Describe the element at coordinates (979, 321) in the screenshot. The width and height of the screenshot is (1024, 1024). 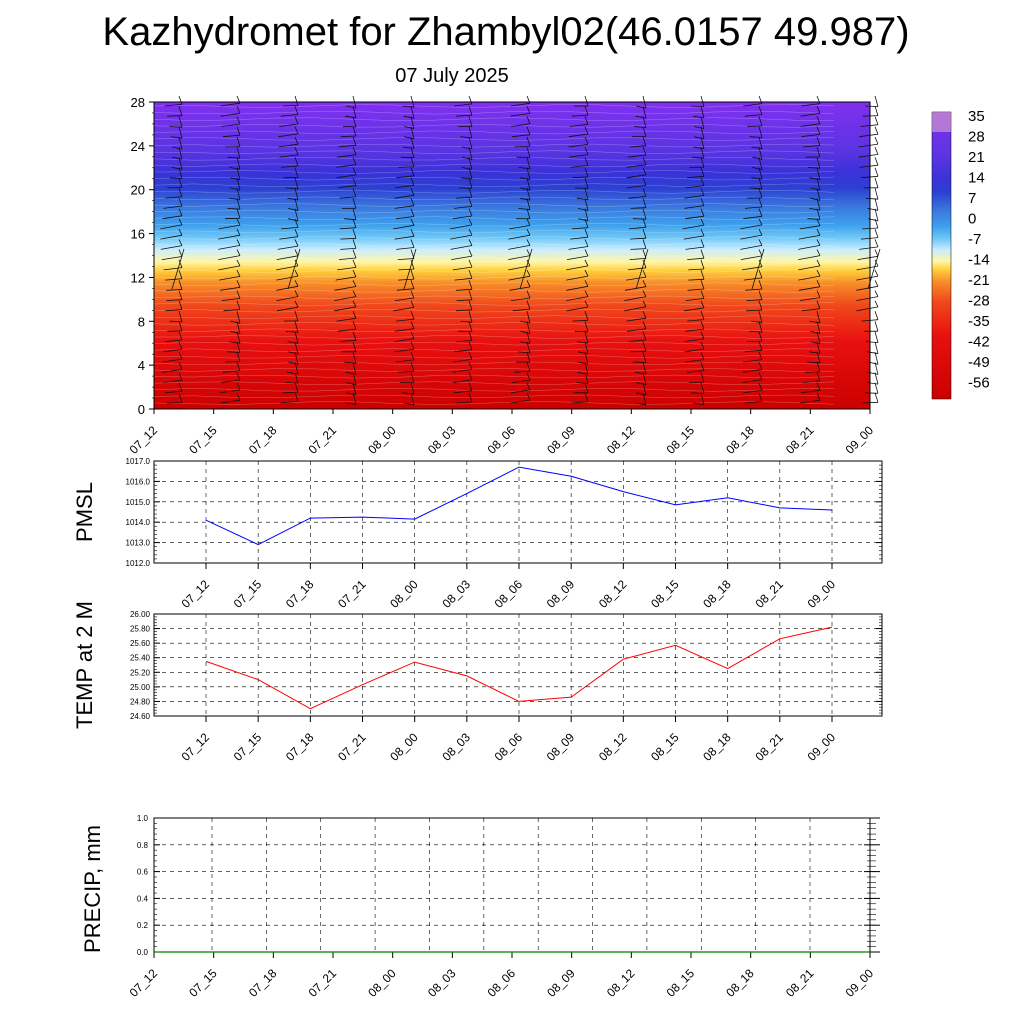
I see `colorbar-label: -35` at that location.